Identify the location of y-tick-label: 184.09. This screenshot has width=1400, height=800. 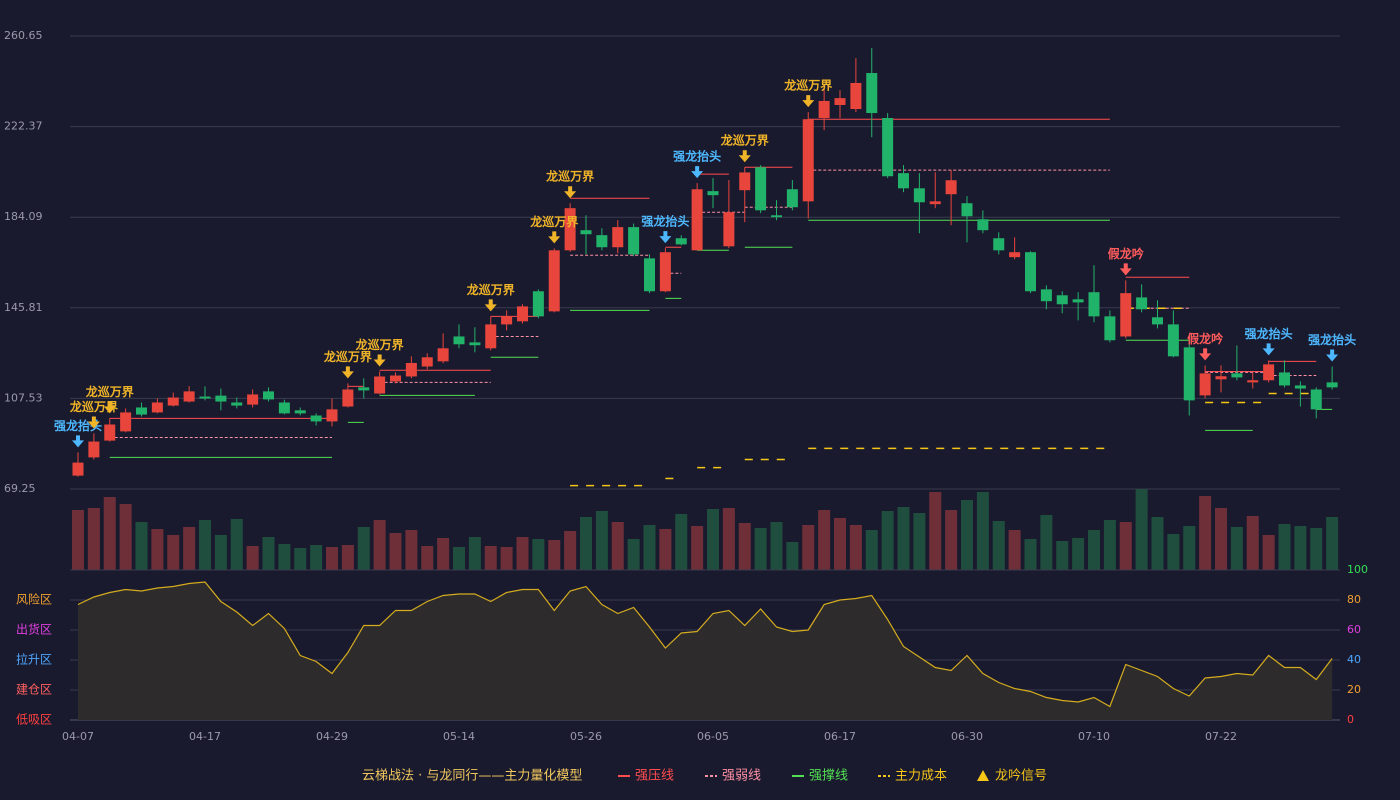
(23, 216).